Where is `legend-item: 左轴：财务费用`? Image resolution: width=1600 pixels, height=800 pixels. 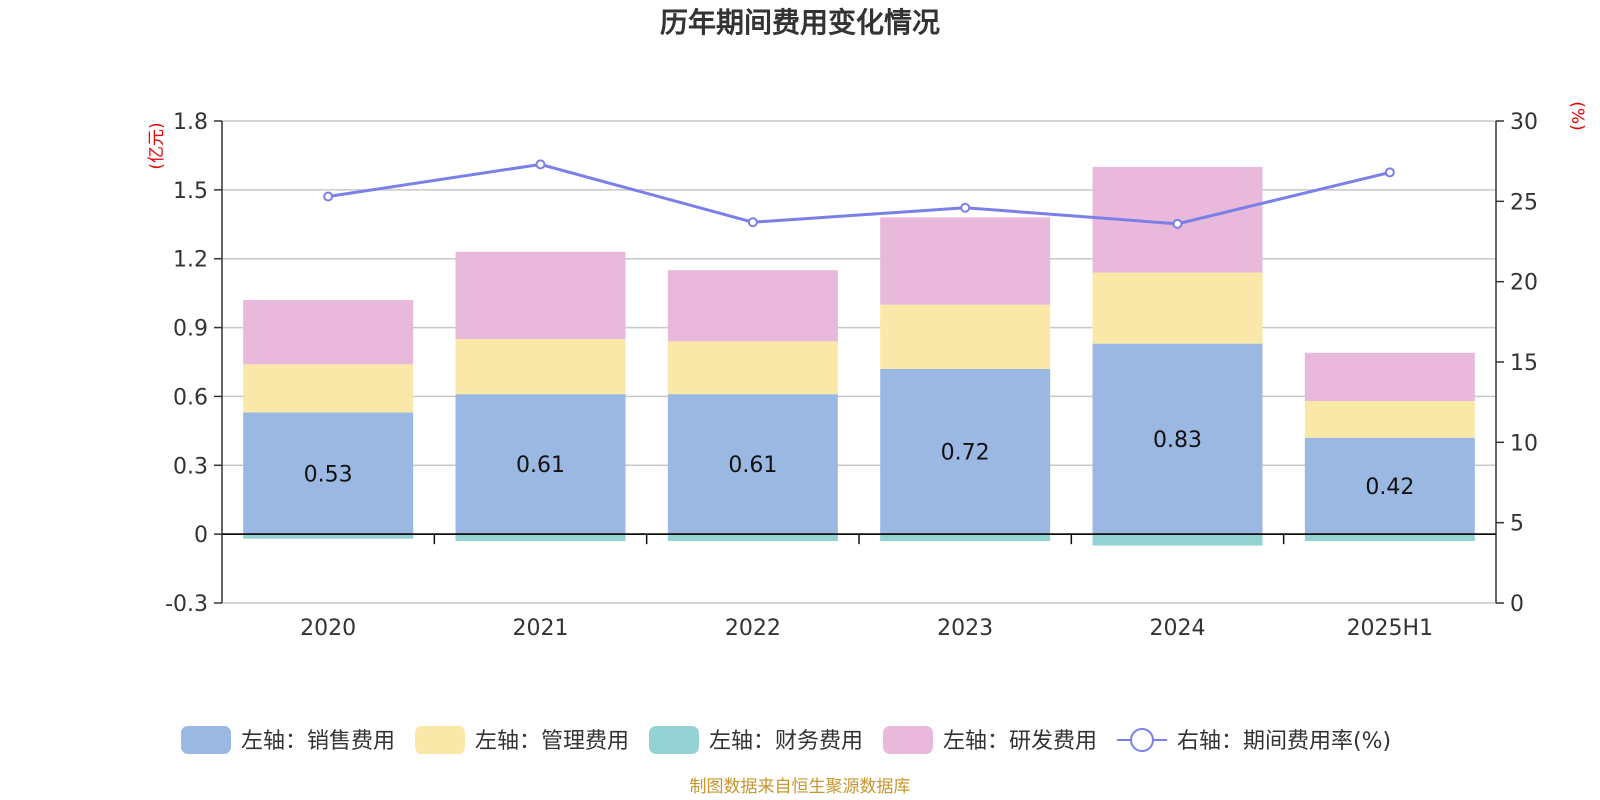 legend-item: 左轴：财务费用 is located at coordinates (756, 740).